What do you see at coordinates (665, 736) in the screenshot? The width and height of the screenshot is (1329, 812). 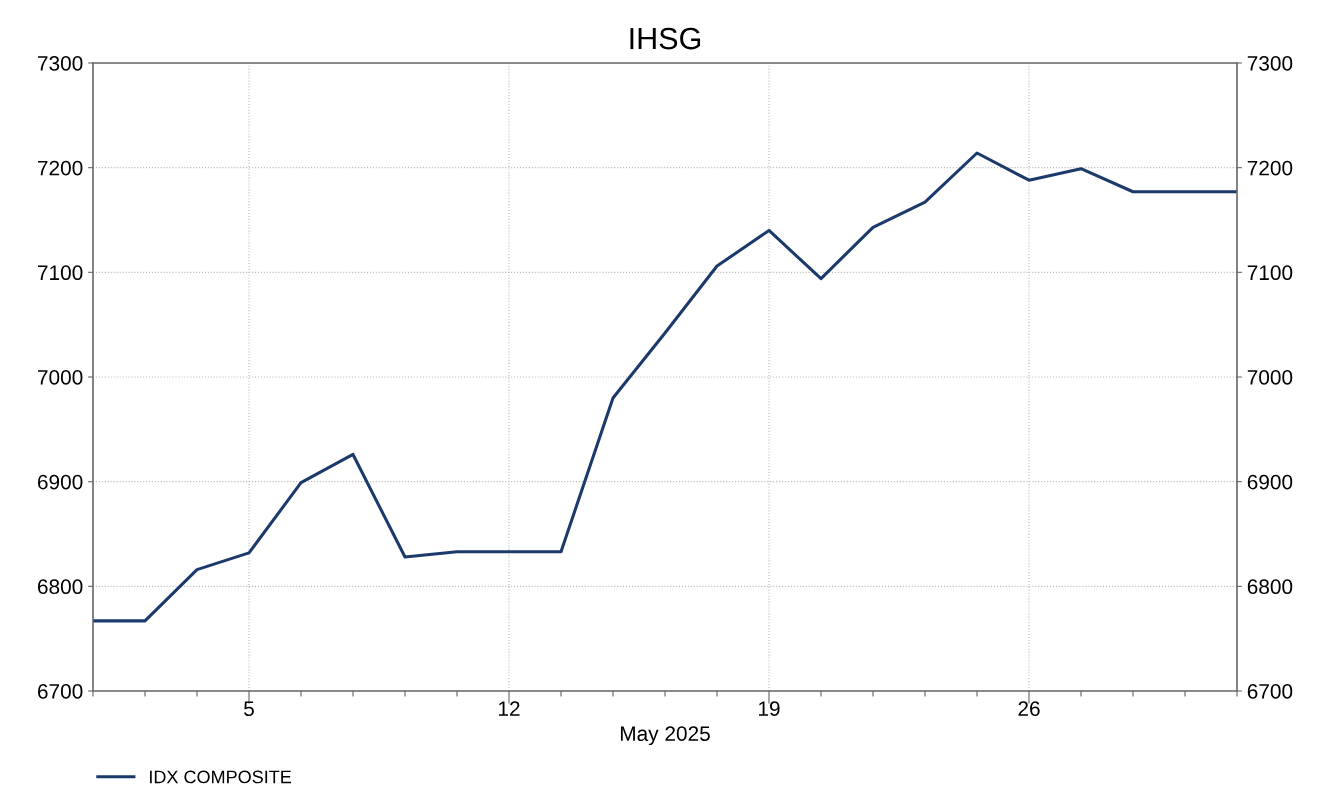 I see `x-axis-title: May 2025` at bounding box center [665, 736].